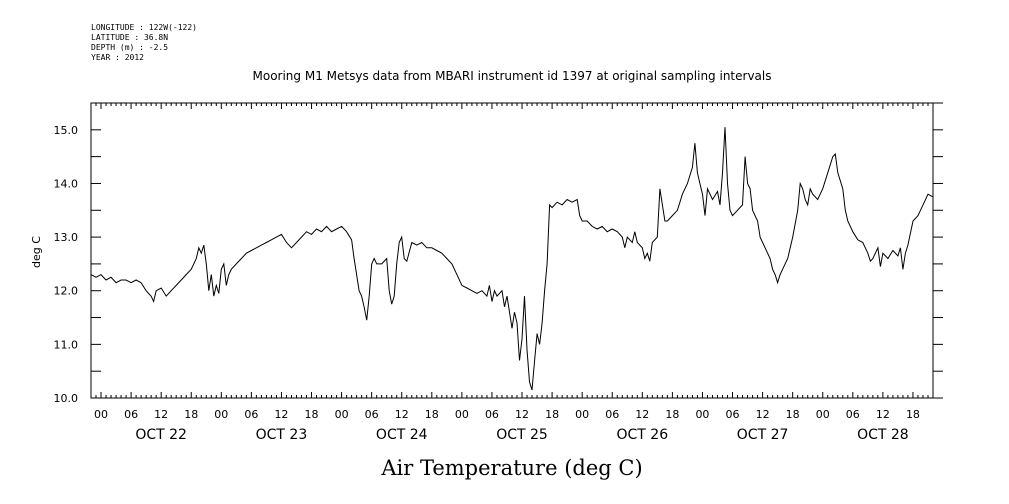  Describe the element at coordinates (66, 344) in the screenshot. I see `y-tick-label: 11.0` at that location.